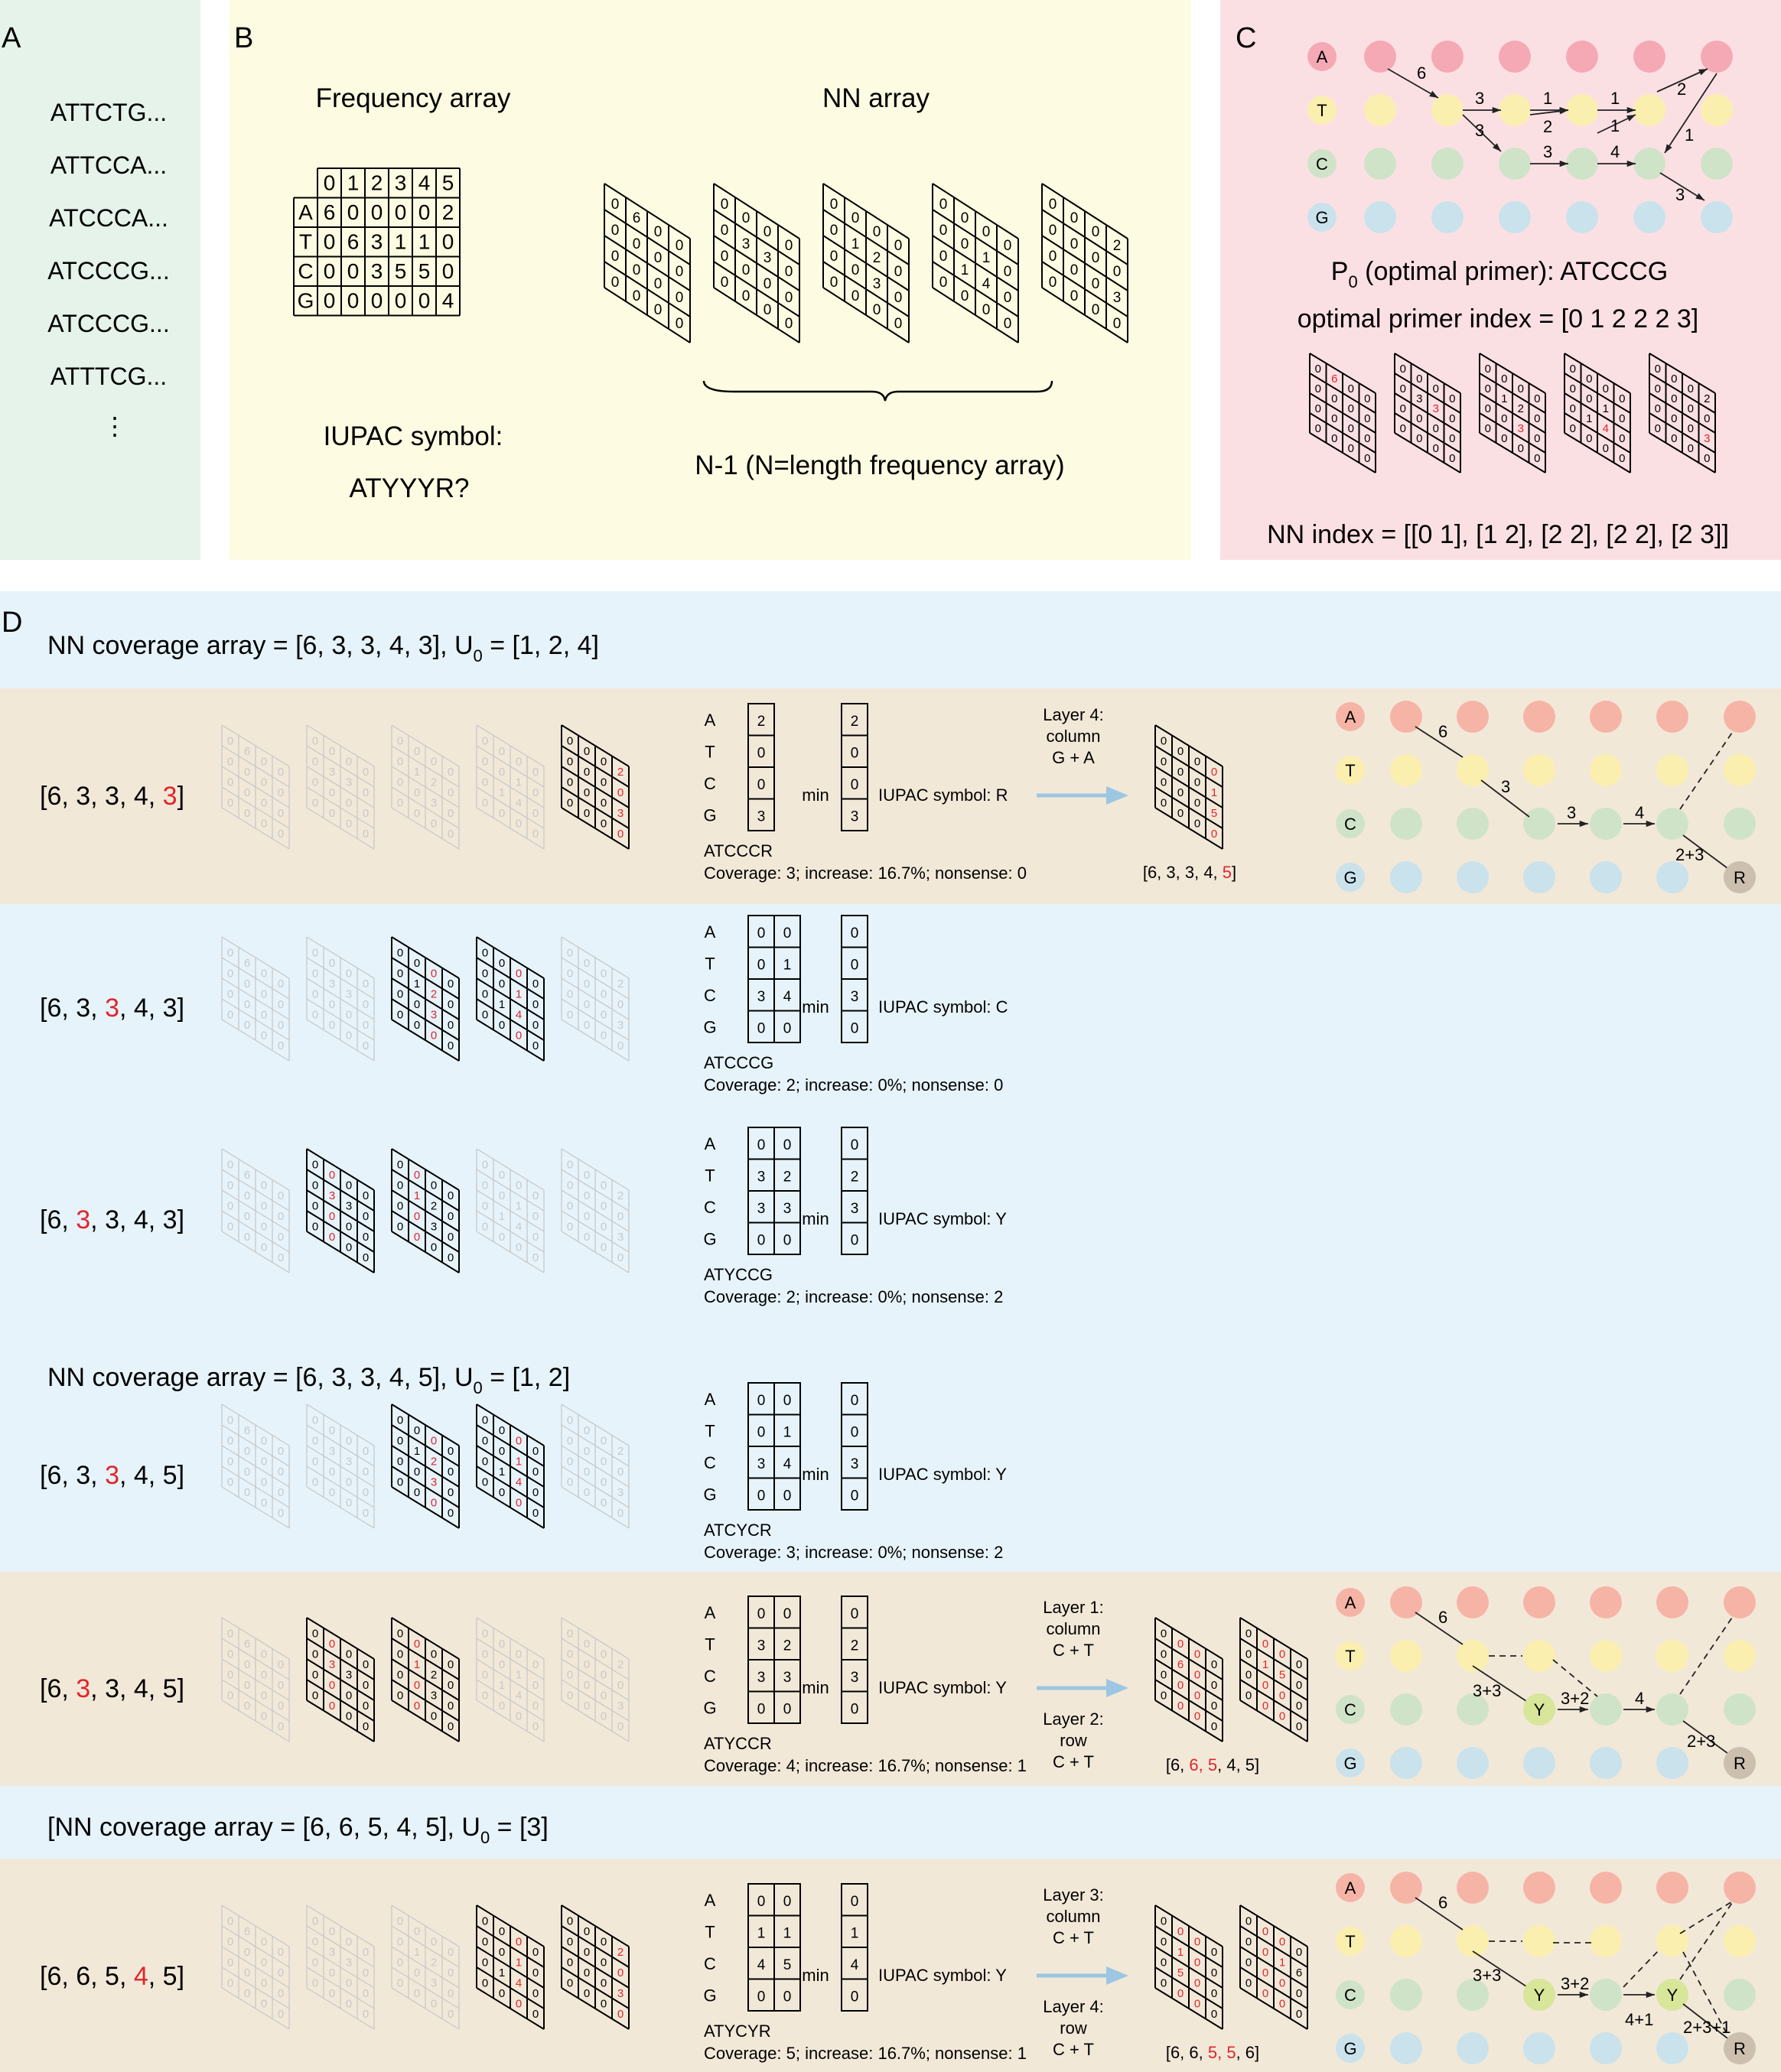 This screenshot has height=2072, width=1781. What do you see at coordinates (1117, 1975) in the screenshot?
I see `transform-arrowhead` at bounding box center [1117, 1975].